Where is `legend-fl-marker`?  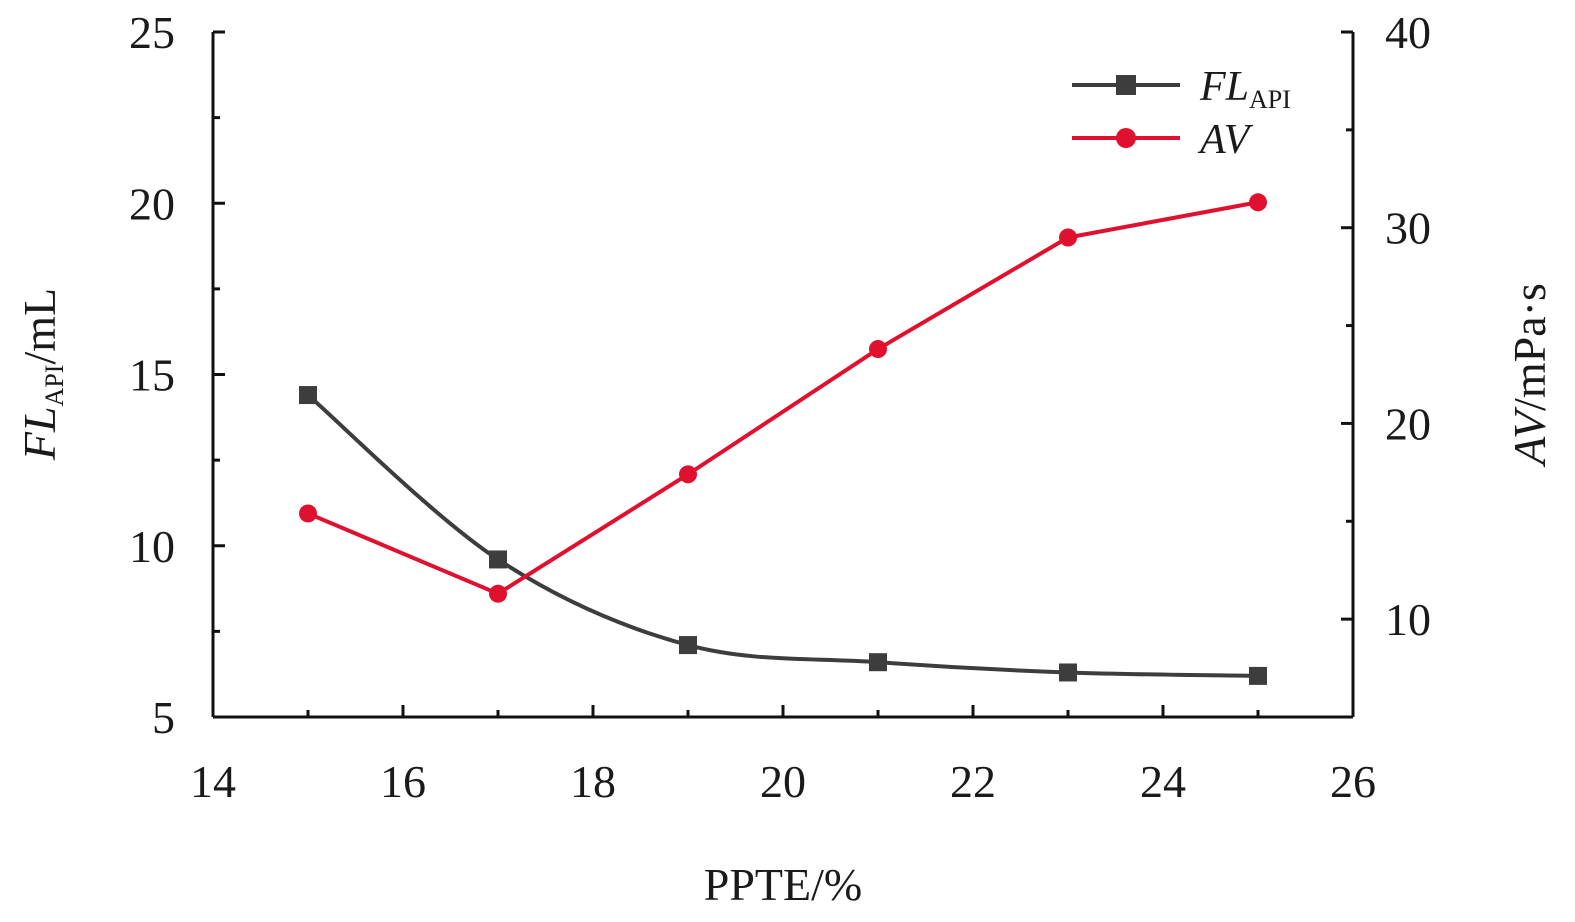
legend-fl-marker is located at coordinates (1126, 85).